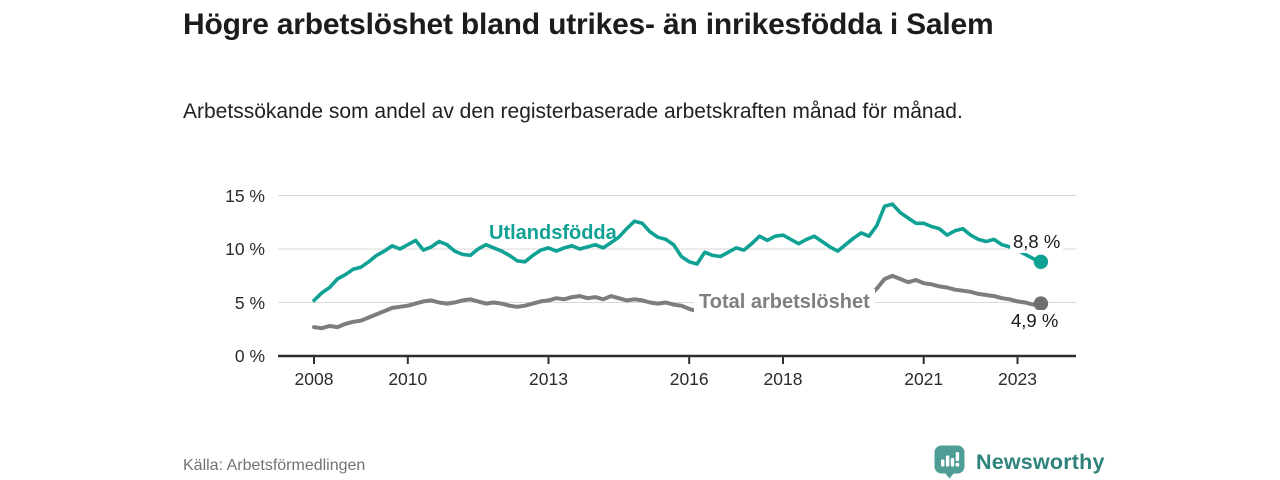  I want to click on series-line-utlandsfodda, so click(677, 252).